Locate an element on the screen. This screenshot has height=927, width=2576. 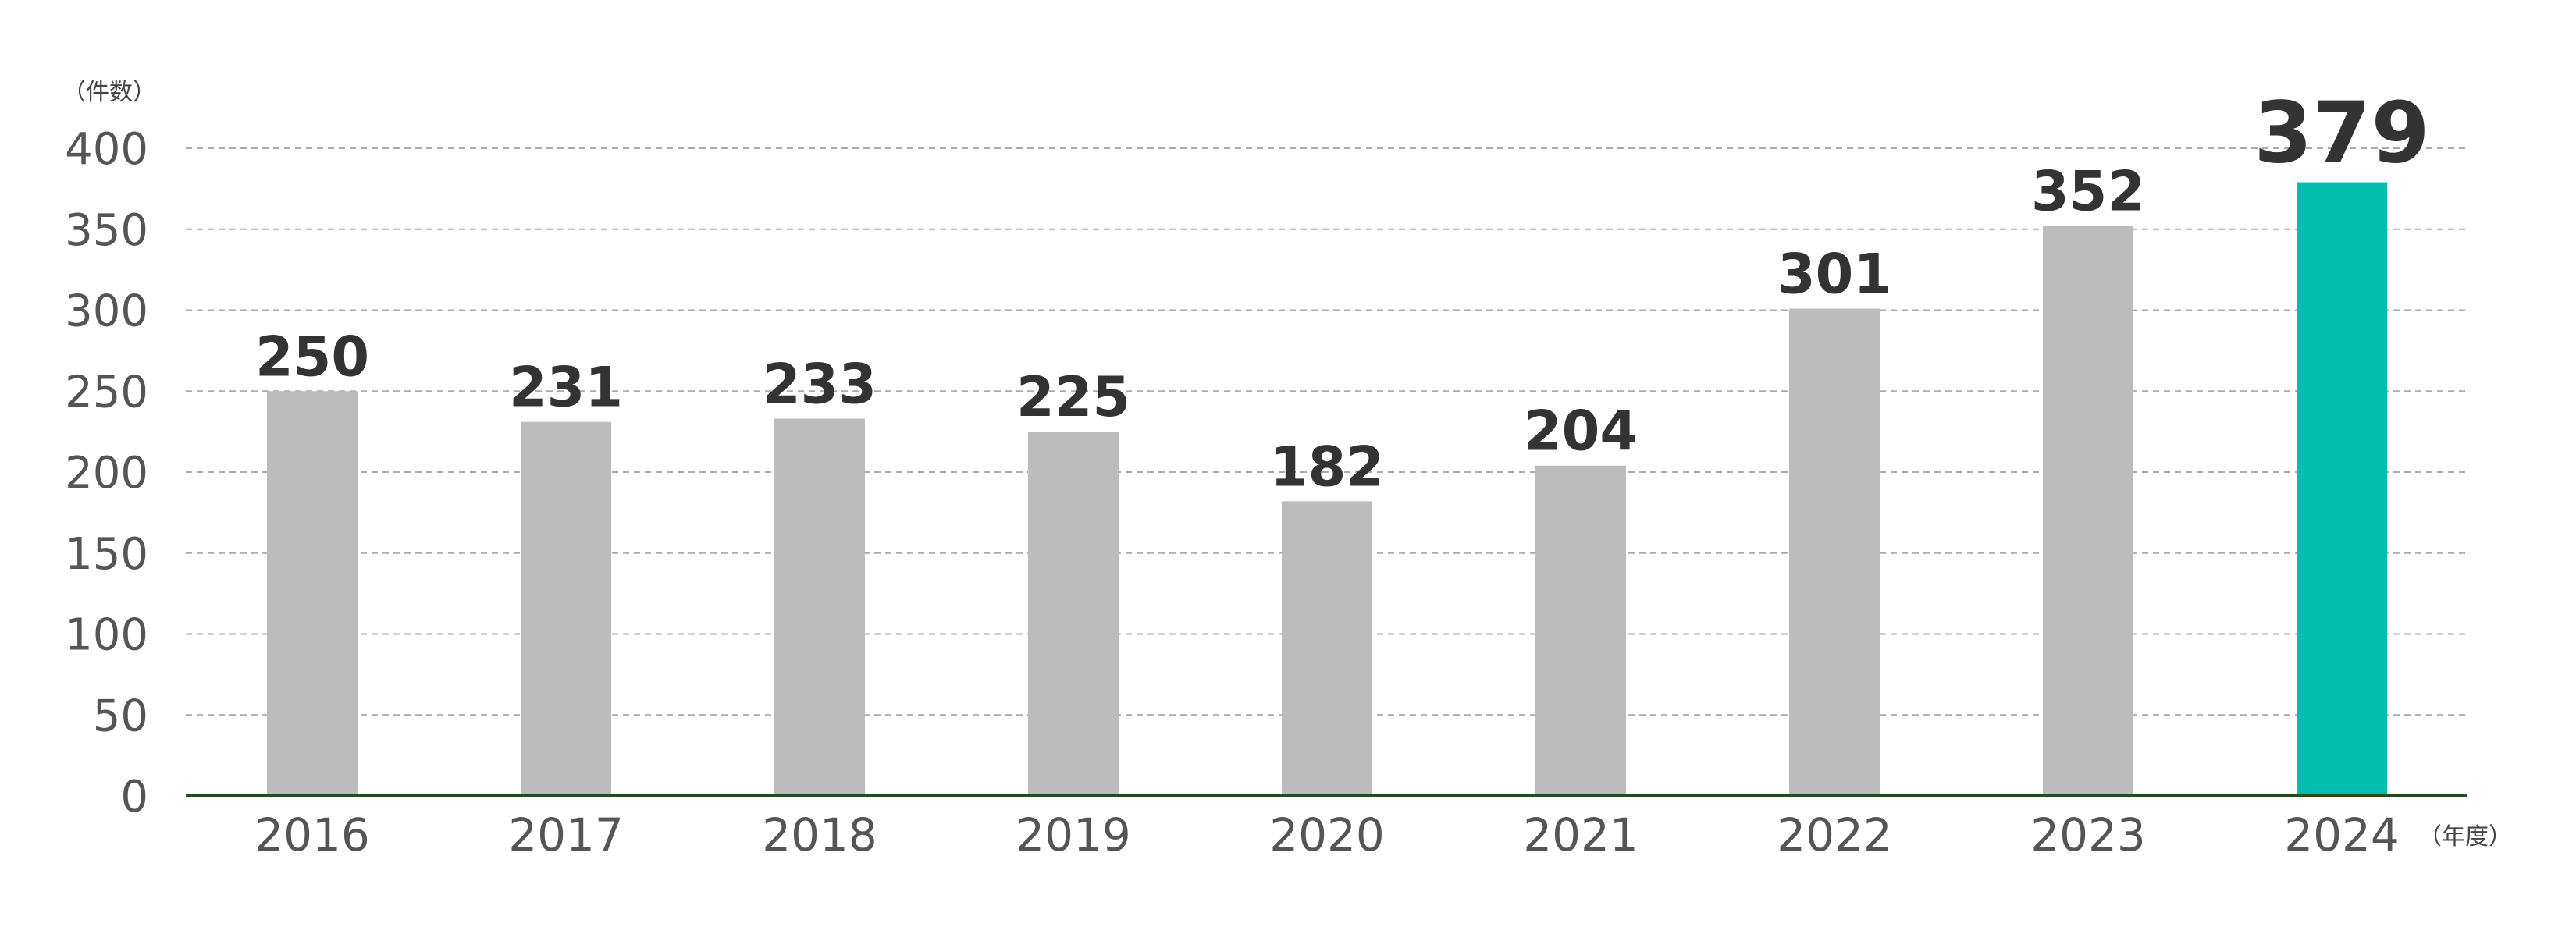
y-tick-label: 300 is located at coordinates (106, 311).